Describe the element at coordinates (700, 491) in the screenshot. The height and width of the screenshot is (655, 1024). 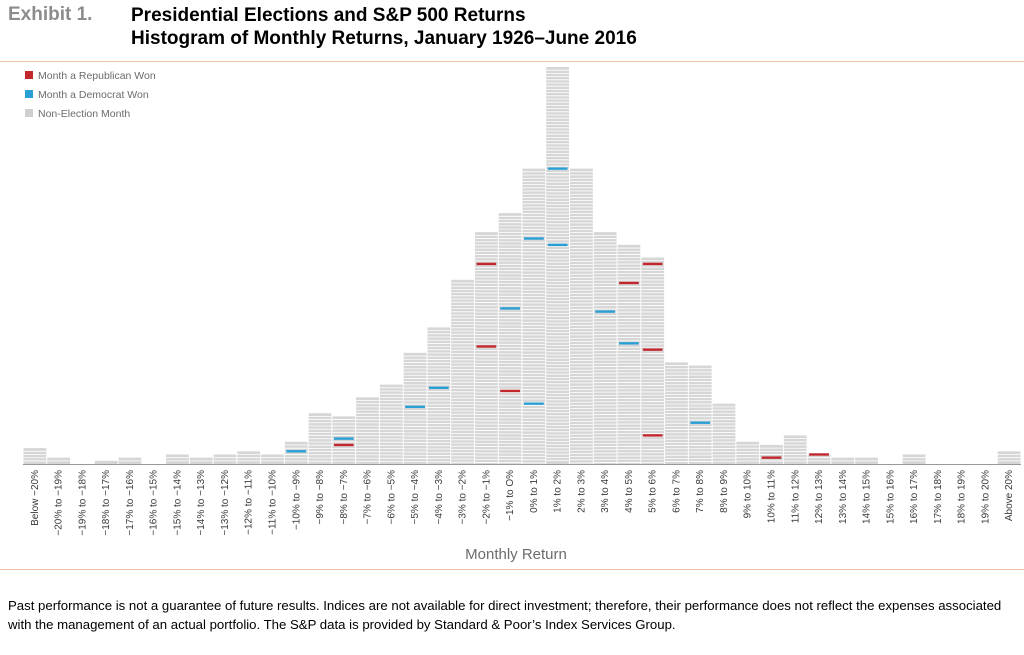
I see `x-tick-label: 7% to 8%` at that location.